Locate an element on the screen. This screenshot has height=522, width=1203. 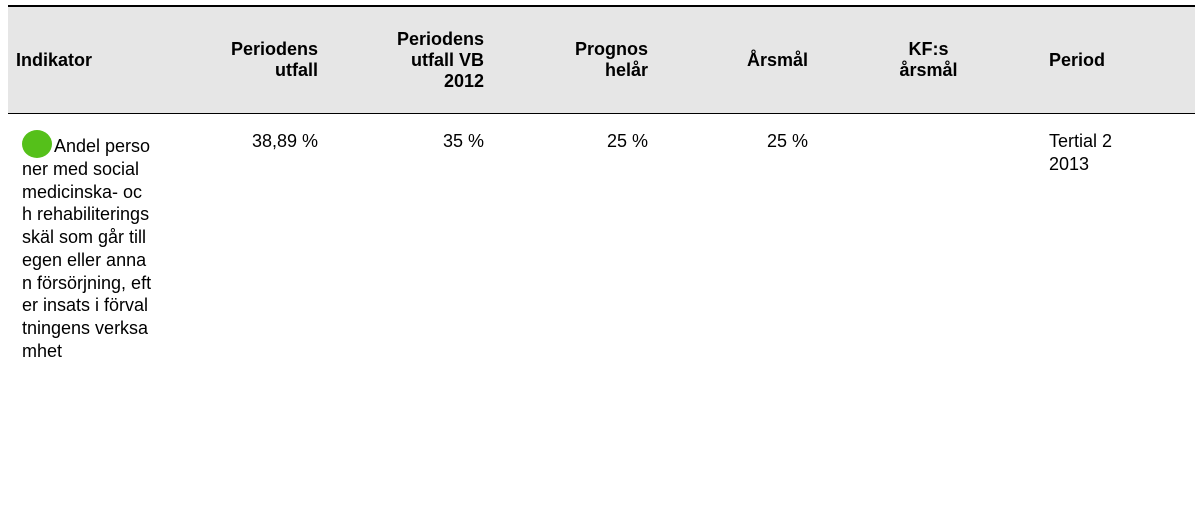
header-cell: Periodens utfall is located at coordinates (243, 59).